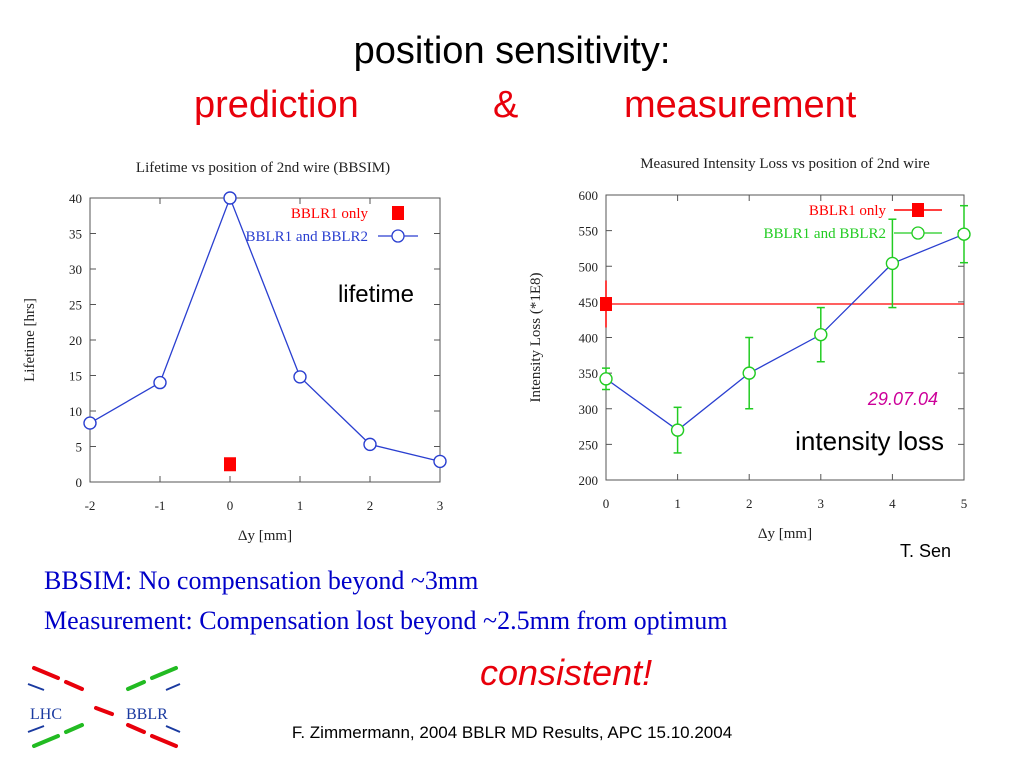 The width and height of the screenshot is (1024, 768). Describe the element at coordinates (589, 373) in the screenshot. I see `y-tick-label: 350` at that location.